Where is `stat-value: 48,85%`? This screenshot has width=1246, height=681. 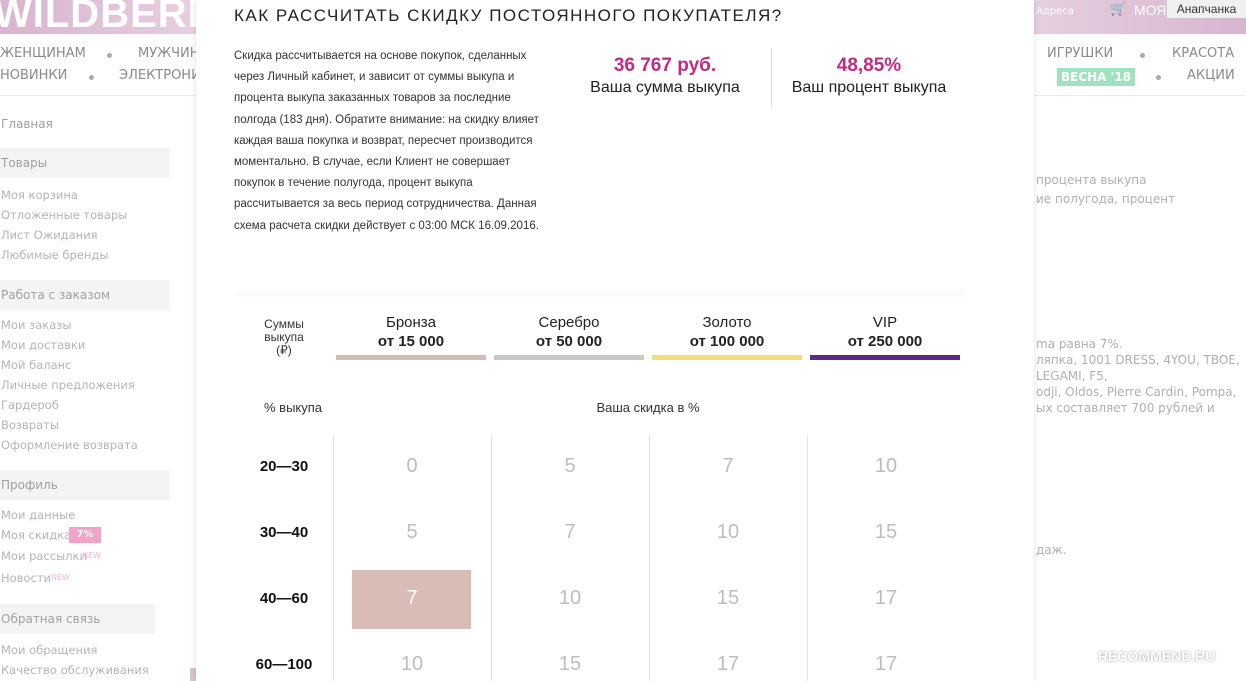 stat-value: 48,85% is located at coordinates (869, 65).